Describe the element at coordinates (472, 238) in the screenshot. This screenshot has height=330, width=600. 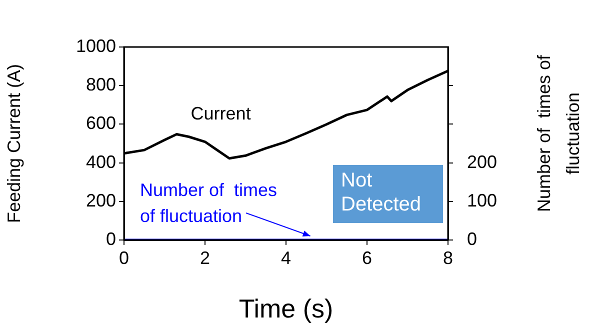
I see `y2-tick-label: 0` at that location.